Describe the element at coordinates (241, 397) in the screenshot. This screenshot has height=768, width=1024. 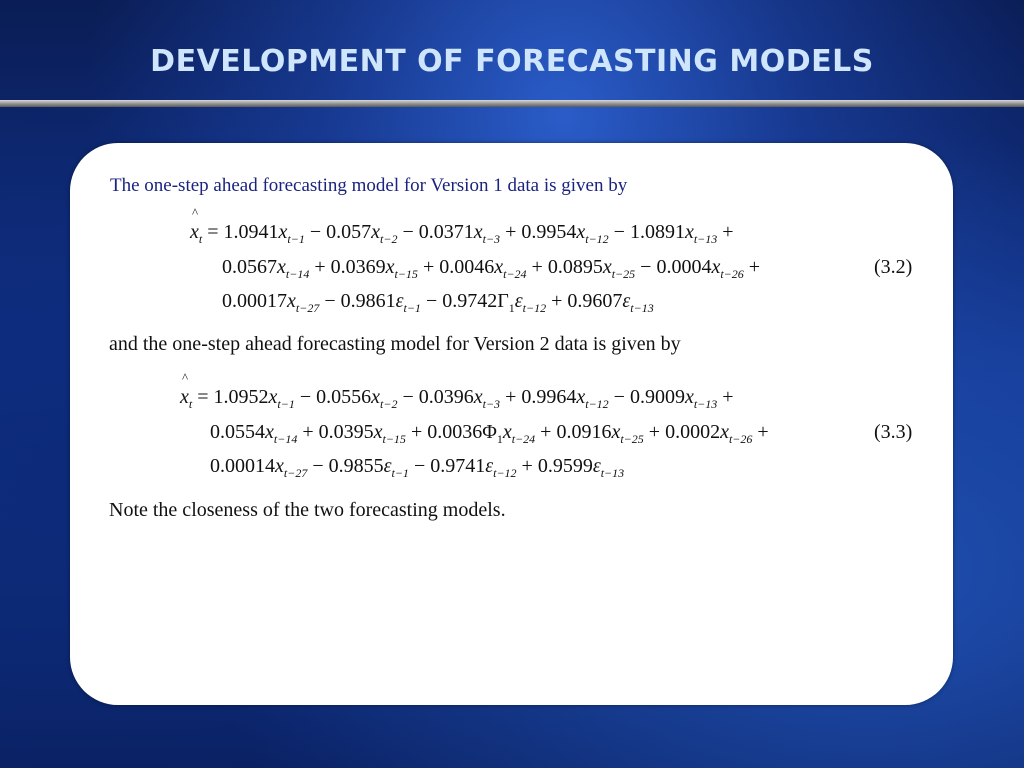
I see `equation-coefficient: 1.0952` at that location.